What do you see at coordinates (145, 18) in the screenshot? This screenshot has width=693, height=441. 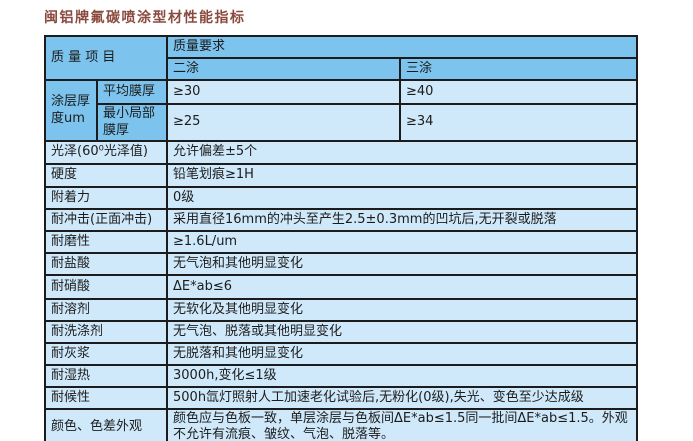 I see `page-title: 闽铝牌氟碳喷涂型材性能指标` at bounding box center [145, 18].